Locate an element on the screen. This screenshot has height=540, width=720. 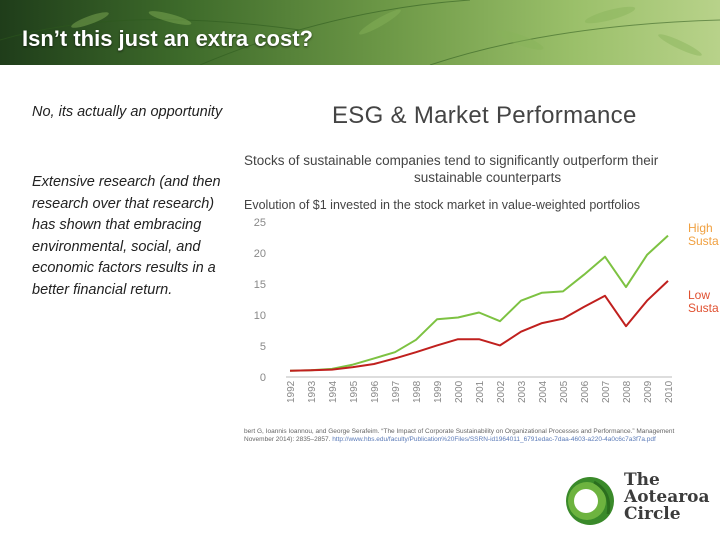
fern-leaves-decoration is located at coordinates (360, 32).